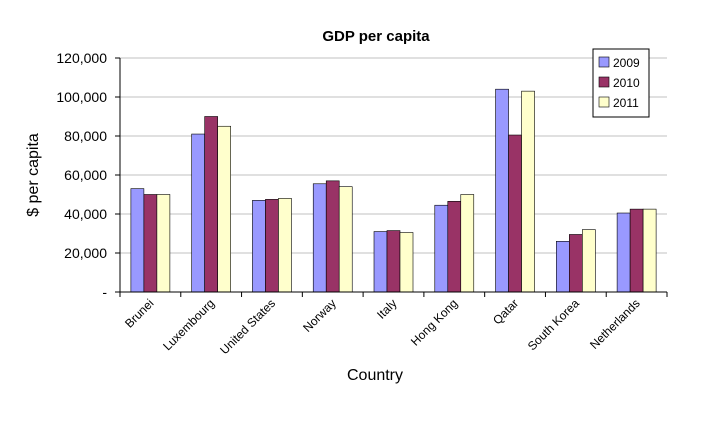  Describe the element at coordinates (626, 103) in the screenshot. I see `legend-label-2011: 2011` at that location.